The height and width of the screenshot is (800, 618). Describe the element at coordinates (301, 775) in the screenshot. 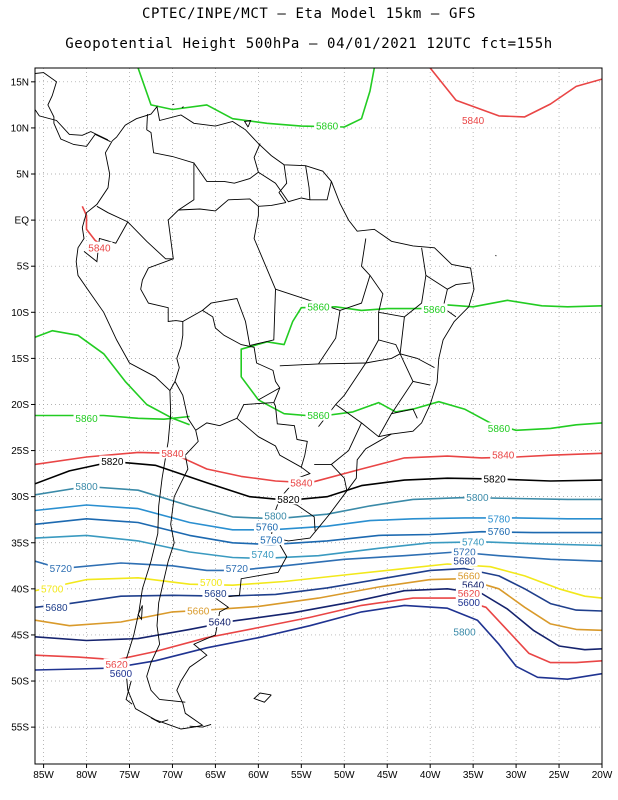

I see `lon-tick-label: 55W` at that location.